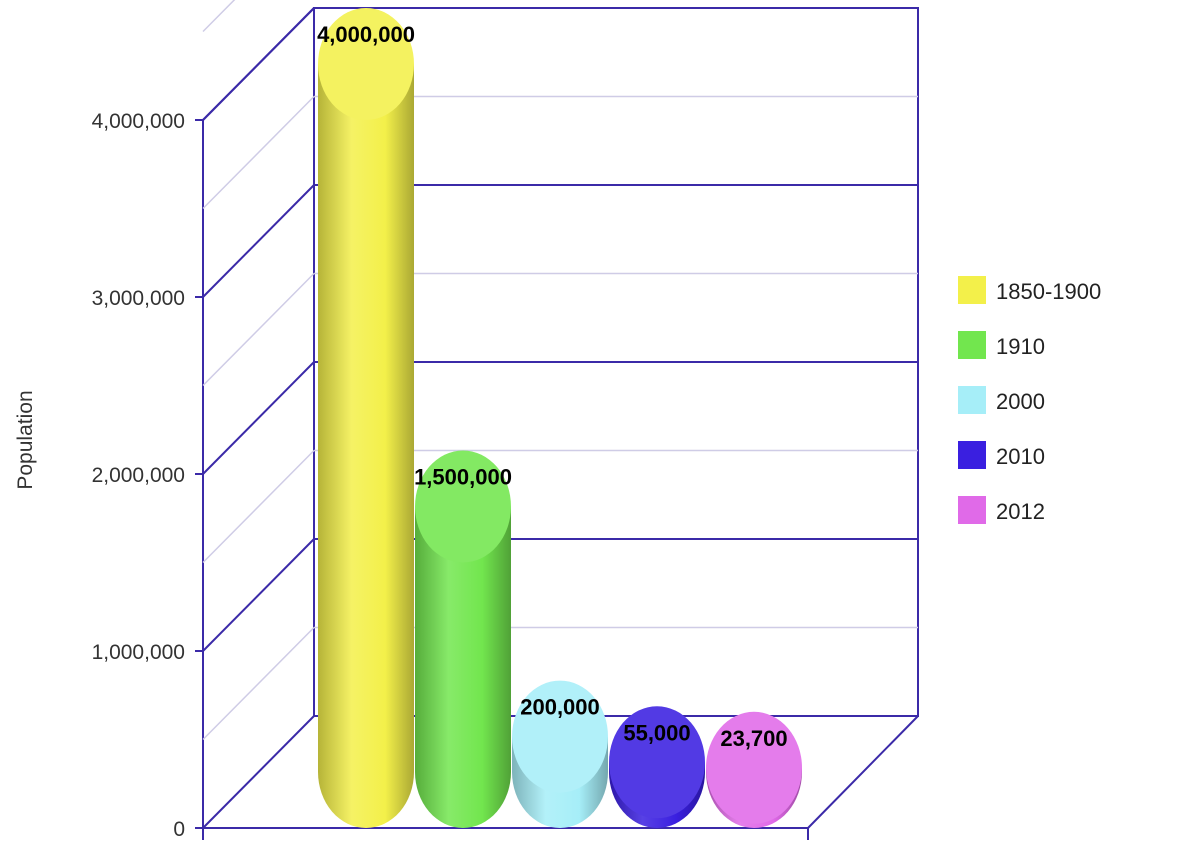 The height and width of the screenshot is (852, 1198). Describe the element at coordinates (138, 475) in the screenshot. I see `y-tick-label: 2,000,000` at that location.